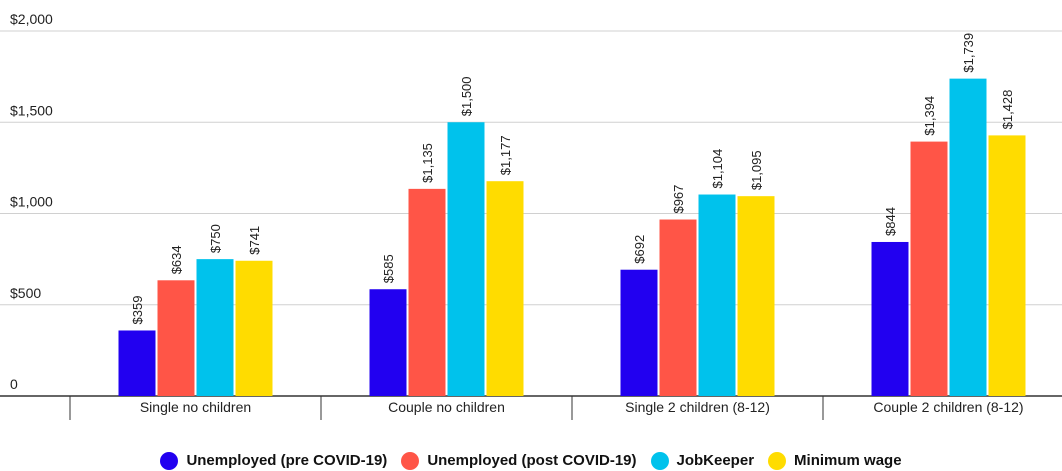  I want to click on data-label: $1,500, so click(466, 96).